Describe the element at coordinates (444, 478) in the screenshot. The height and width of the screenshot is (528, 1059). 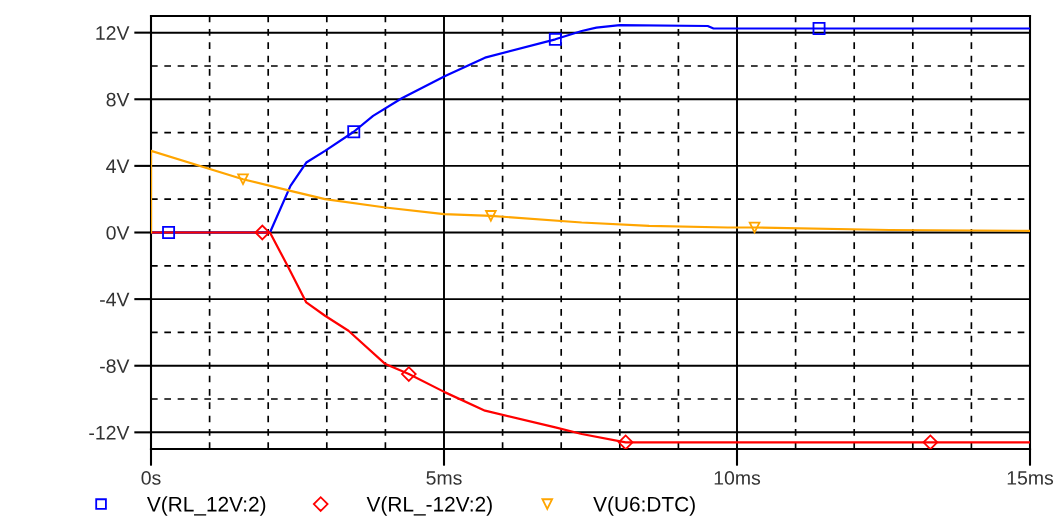
I see `x-tick-label: 5ms` at that location.